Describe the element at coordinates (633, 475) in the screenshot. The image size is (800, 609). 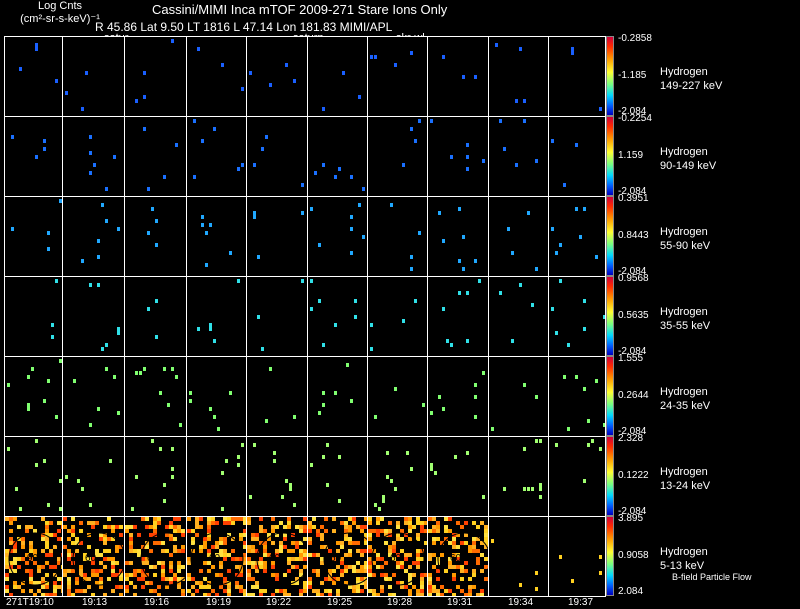
I see `colorbar-mid-label: 0.1222` at that location.